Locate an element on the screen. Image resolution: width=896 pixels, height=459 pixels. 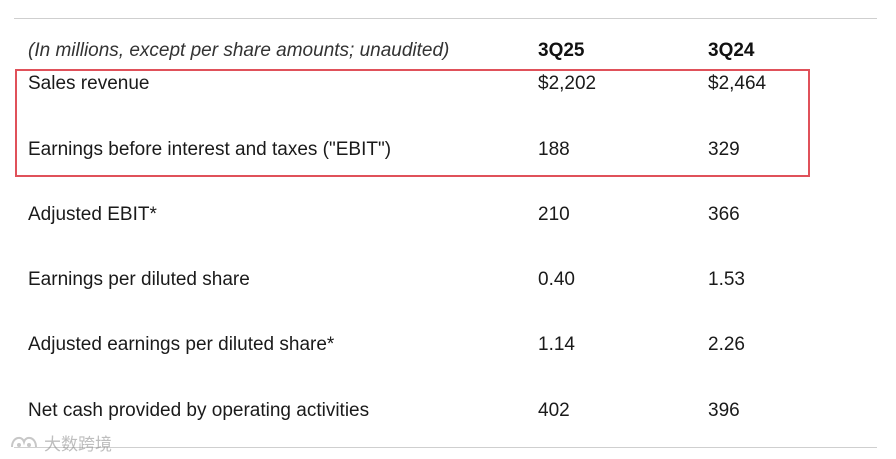
row-value-3q25: $2,202 is located at coordinates (567, 83).